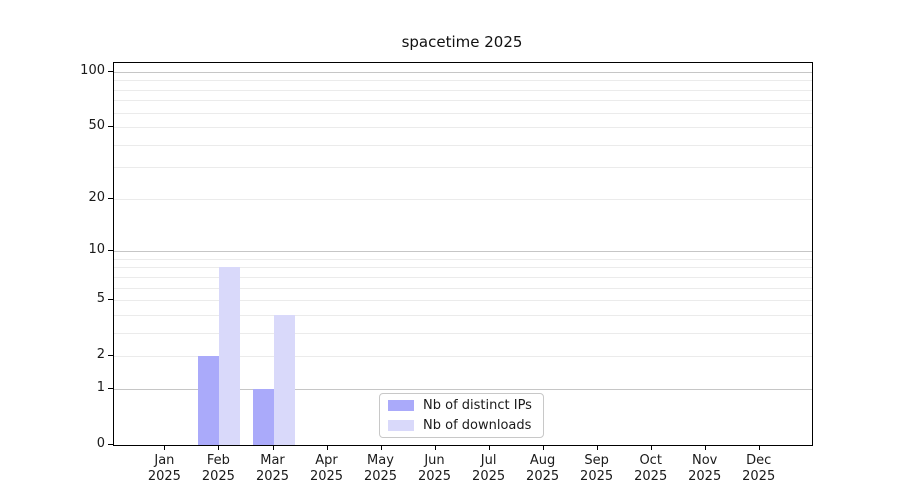 This screenshot has width=900, height=500. I want to click on y-tick-label-5: 5, so click(100, 299).